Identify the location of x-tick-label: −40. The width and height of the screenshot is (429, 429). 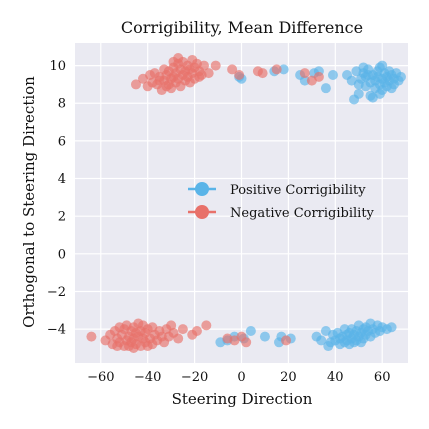
(147, 377).